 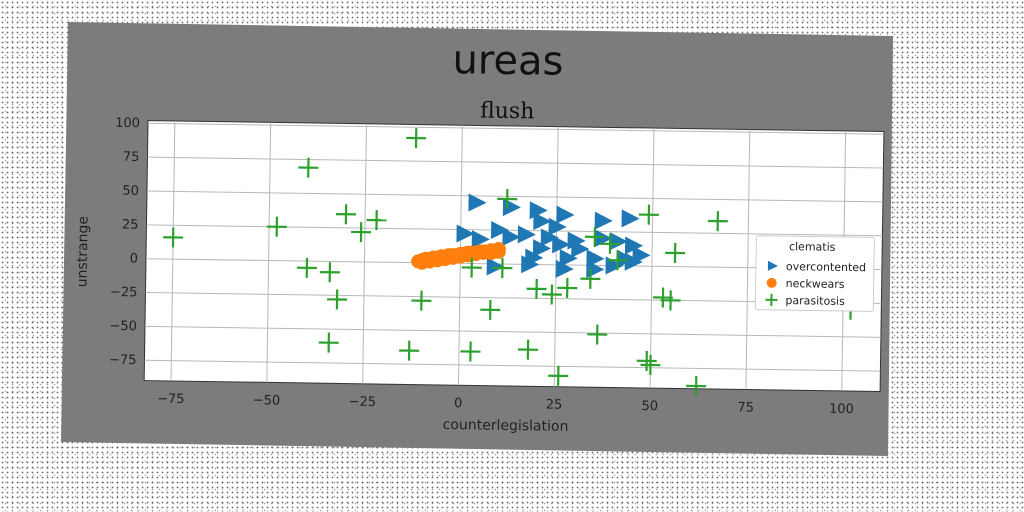 I want to click on legend-entry: overcontented, so click(x=816, y=267).